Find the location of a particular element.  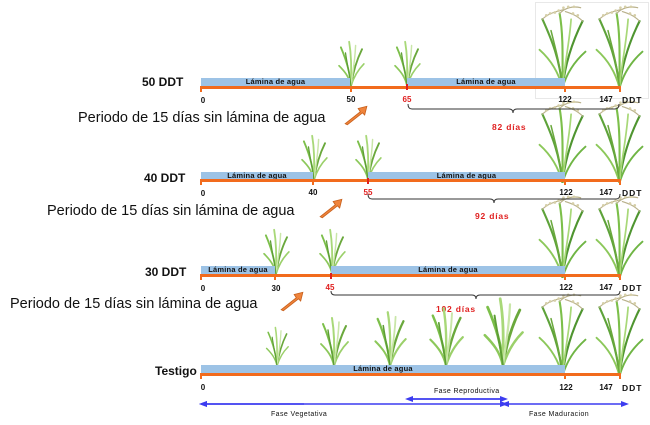

span-days-label: 82 días is located at coordinates (509, 127).